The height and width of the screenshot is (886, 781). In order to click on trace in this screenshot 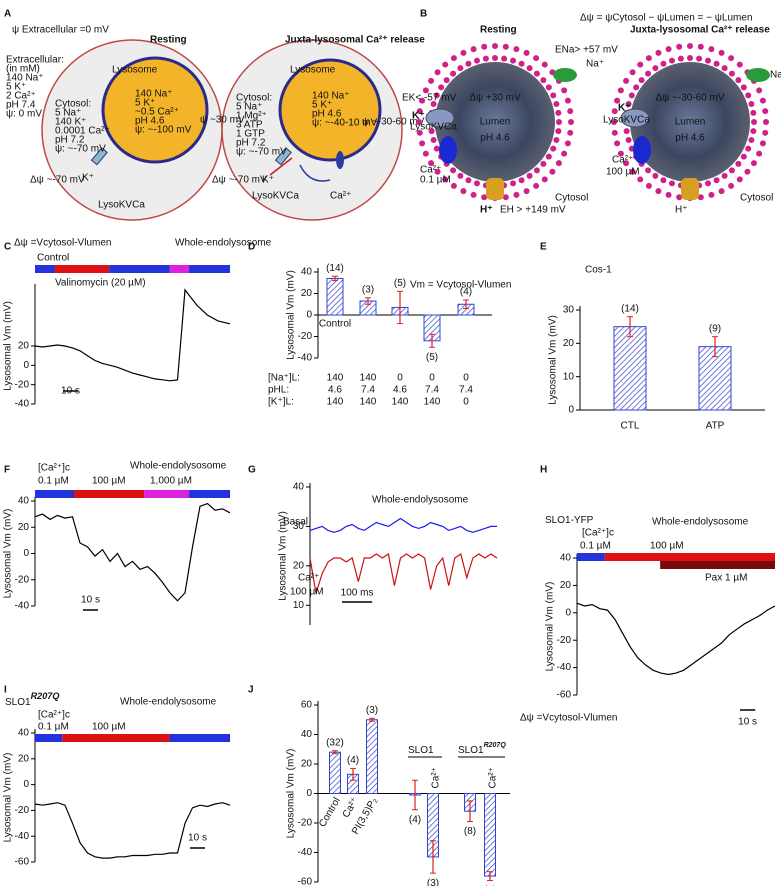, I will do `click(403, 573)`.